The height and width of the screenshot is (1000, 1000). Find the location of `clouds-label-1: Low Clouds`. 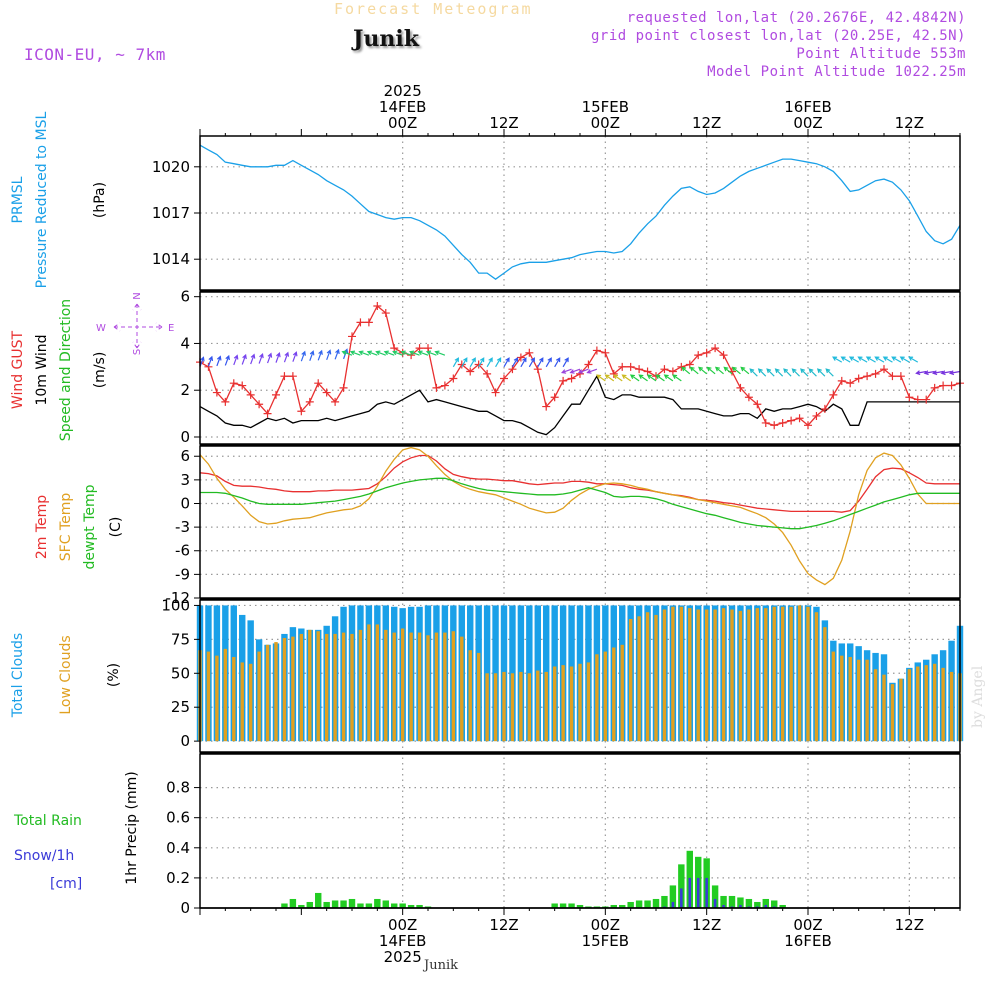

clouds-label-1: Low Clouds is located at coordinates (66, 674).